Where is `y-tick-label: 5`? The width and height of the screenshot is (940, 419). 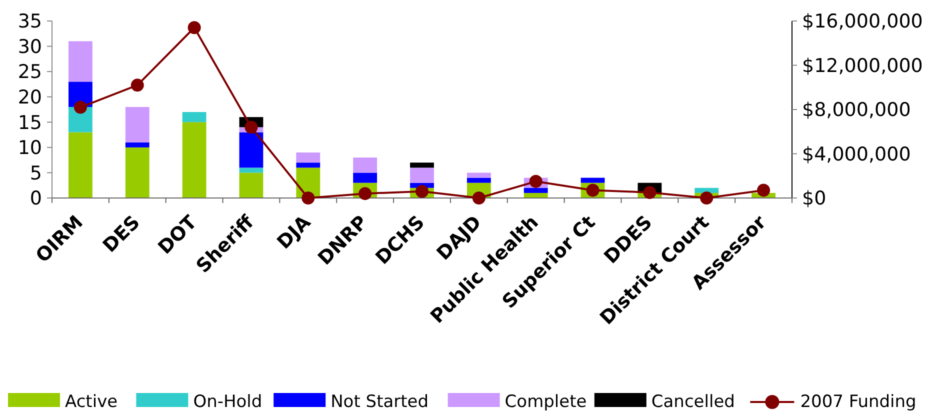 y-tick-label: 5 is located at coordinates (36, 173).